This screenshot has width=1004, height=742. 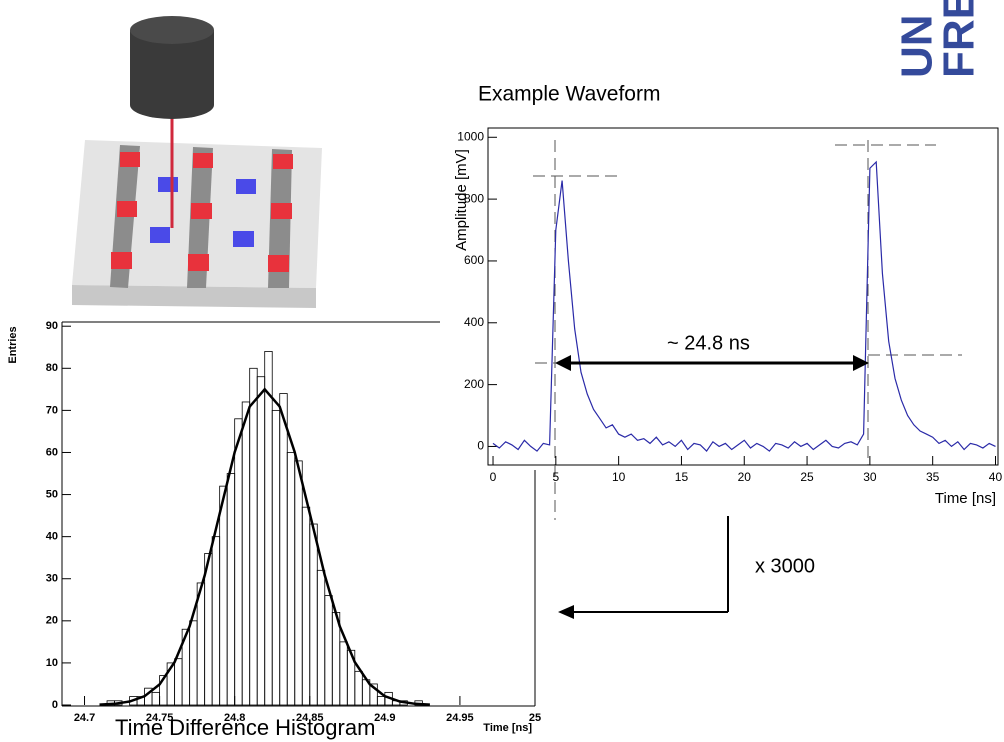 What do you see at coordinates (245, 727) in the screenshot?
I see `chart-title: Time Difference Histogram` at bounding box center [245, 727].